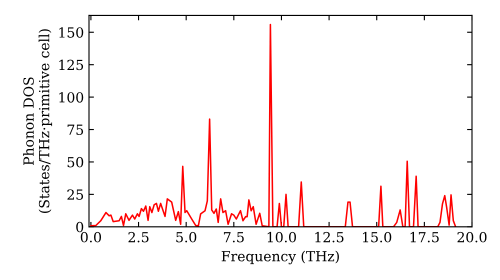  Describe the element at coordinates (91, 237) in the screenshot. I see `x-tick-label: 0.0` at that location.